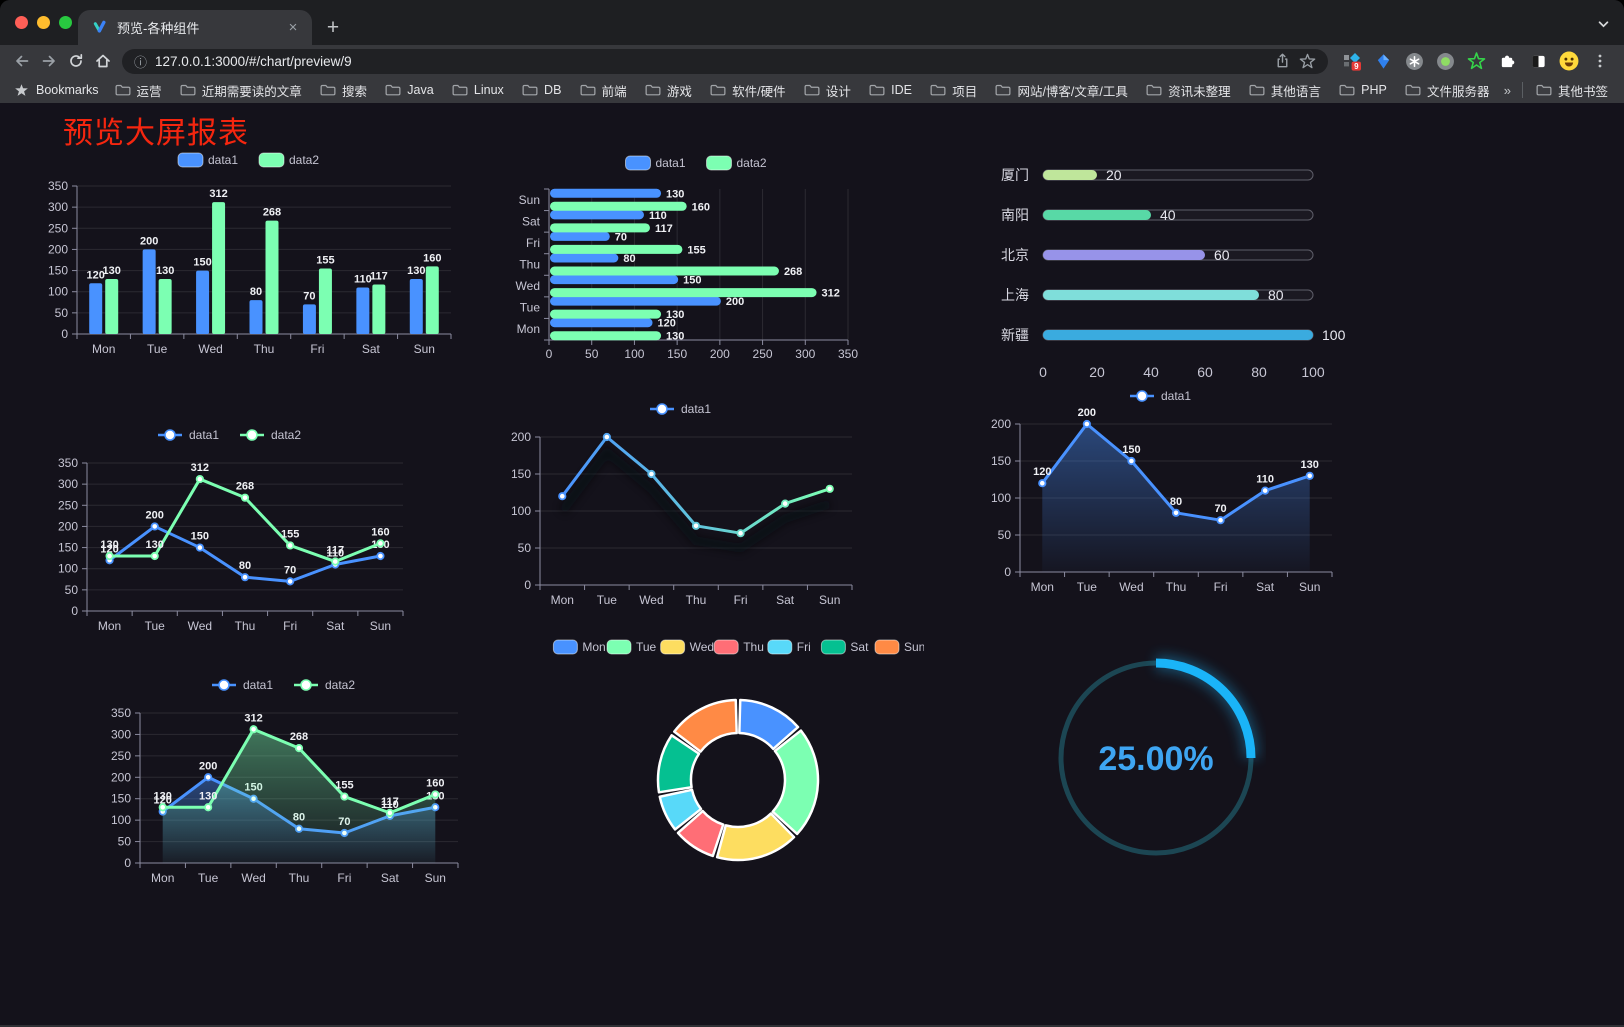 Image resolution: width=1624 pixels, height=1027 pixels. What do you see at coordinates (478, 90) in the screenshot?
I see `bookmark-folder: Linux` at bounding box center [478, 90].